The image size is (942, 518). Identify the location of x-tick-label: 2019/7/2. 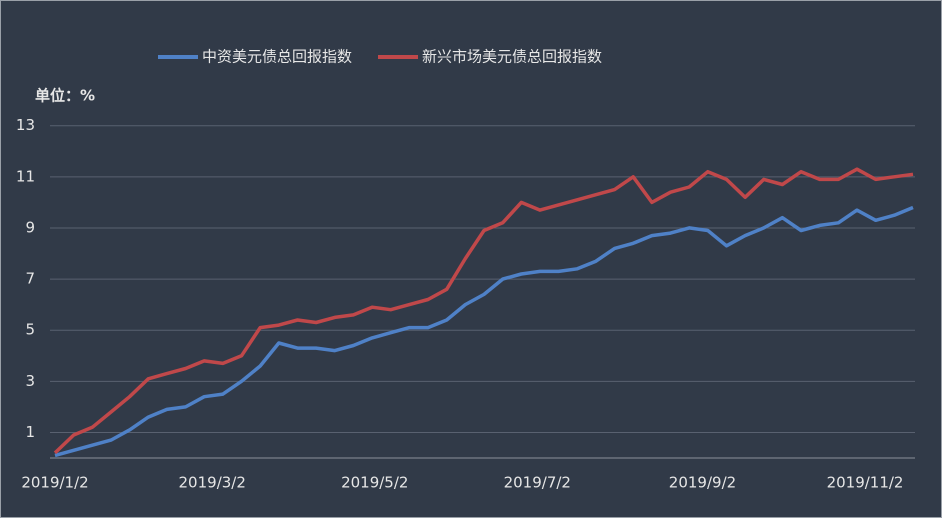
(537, 483).